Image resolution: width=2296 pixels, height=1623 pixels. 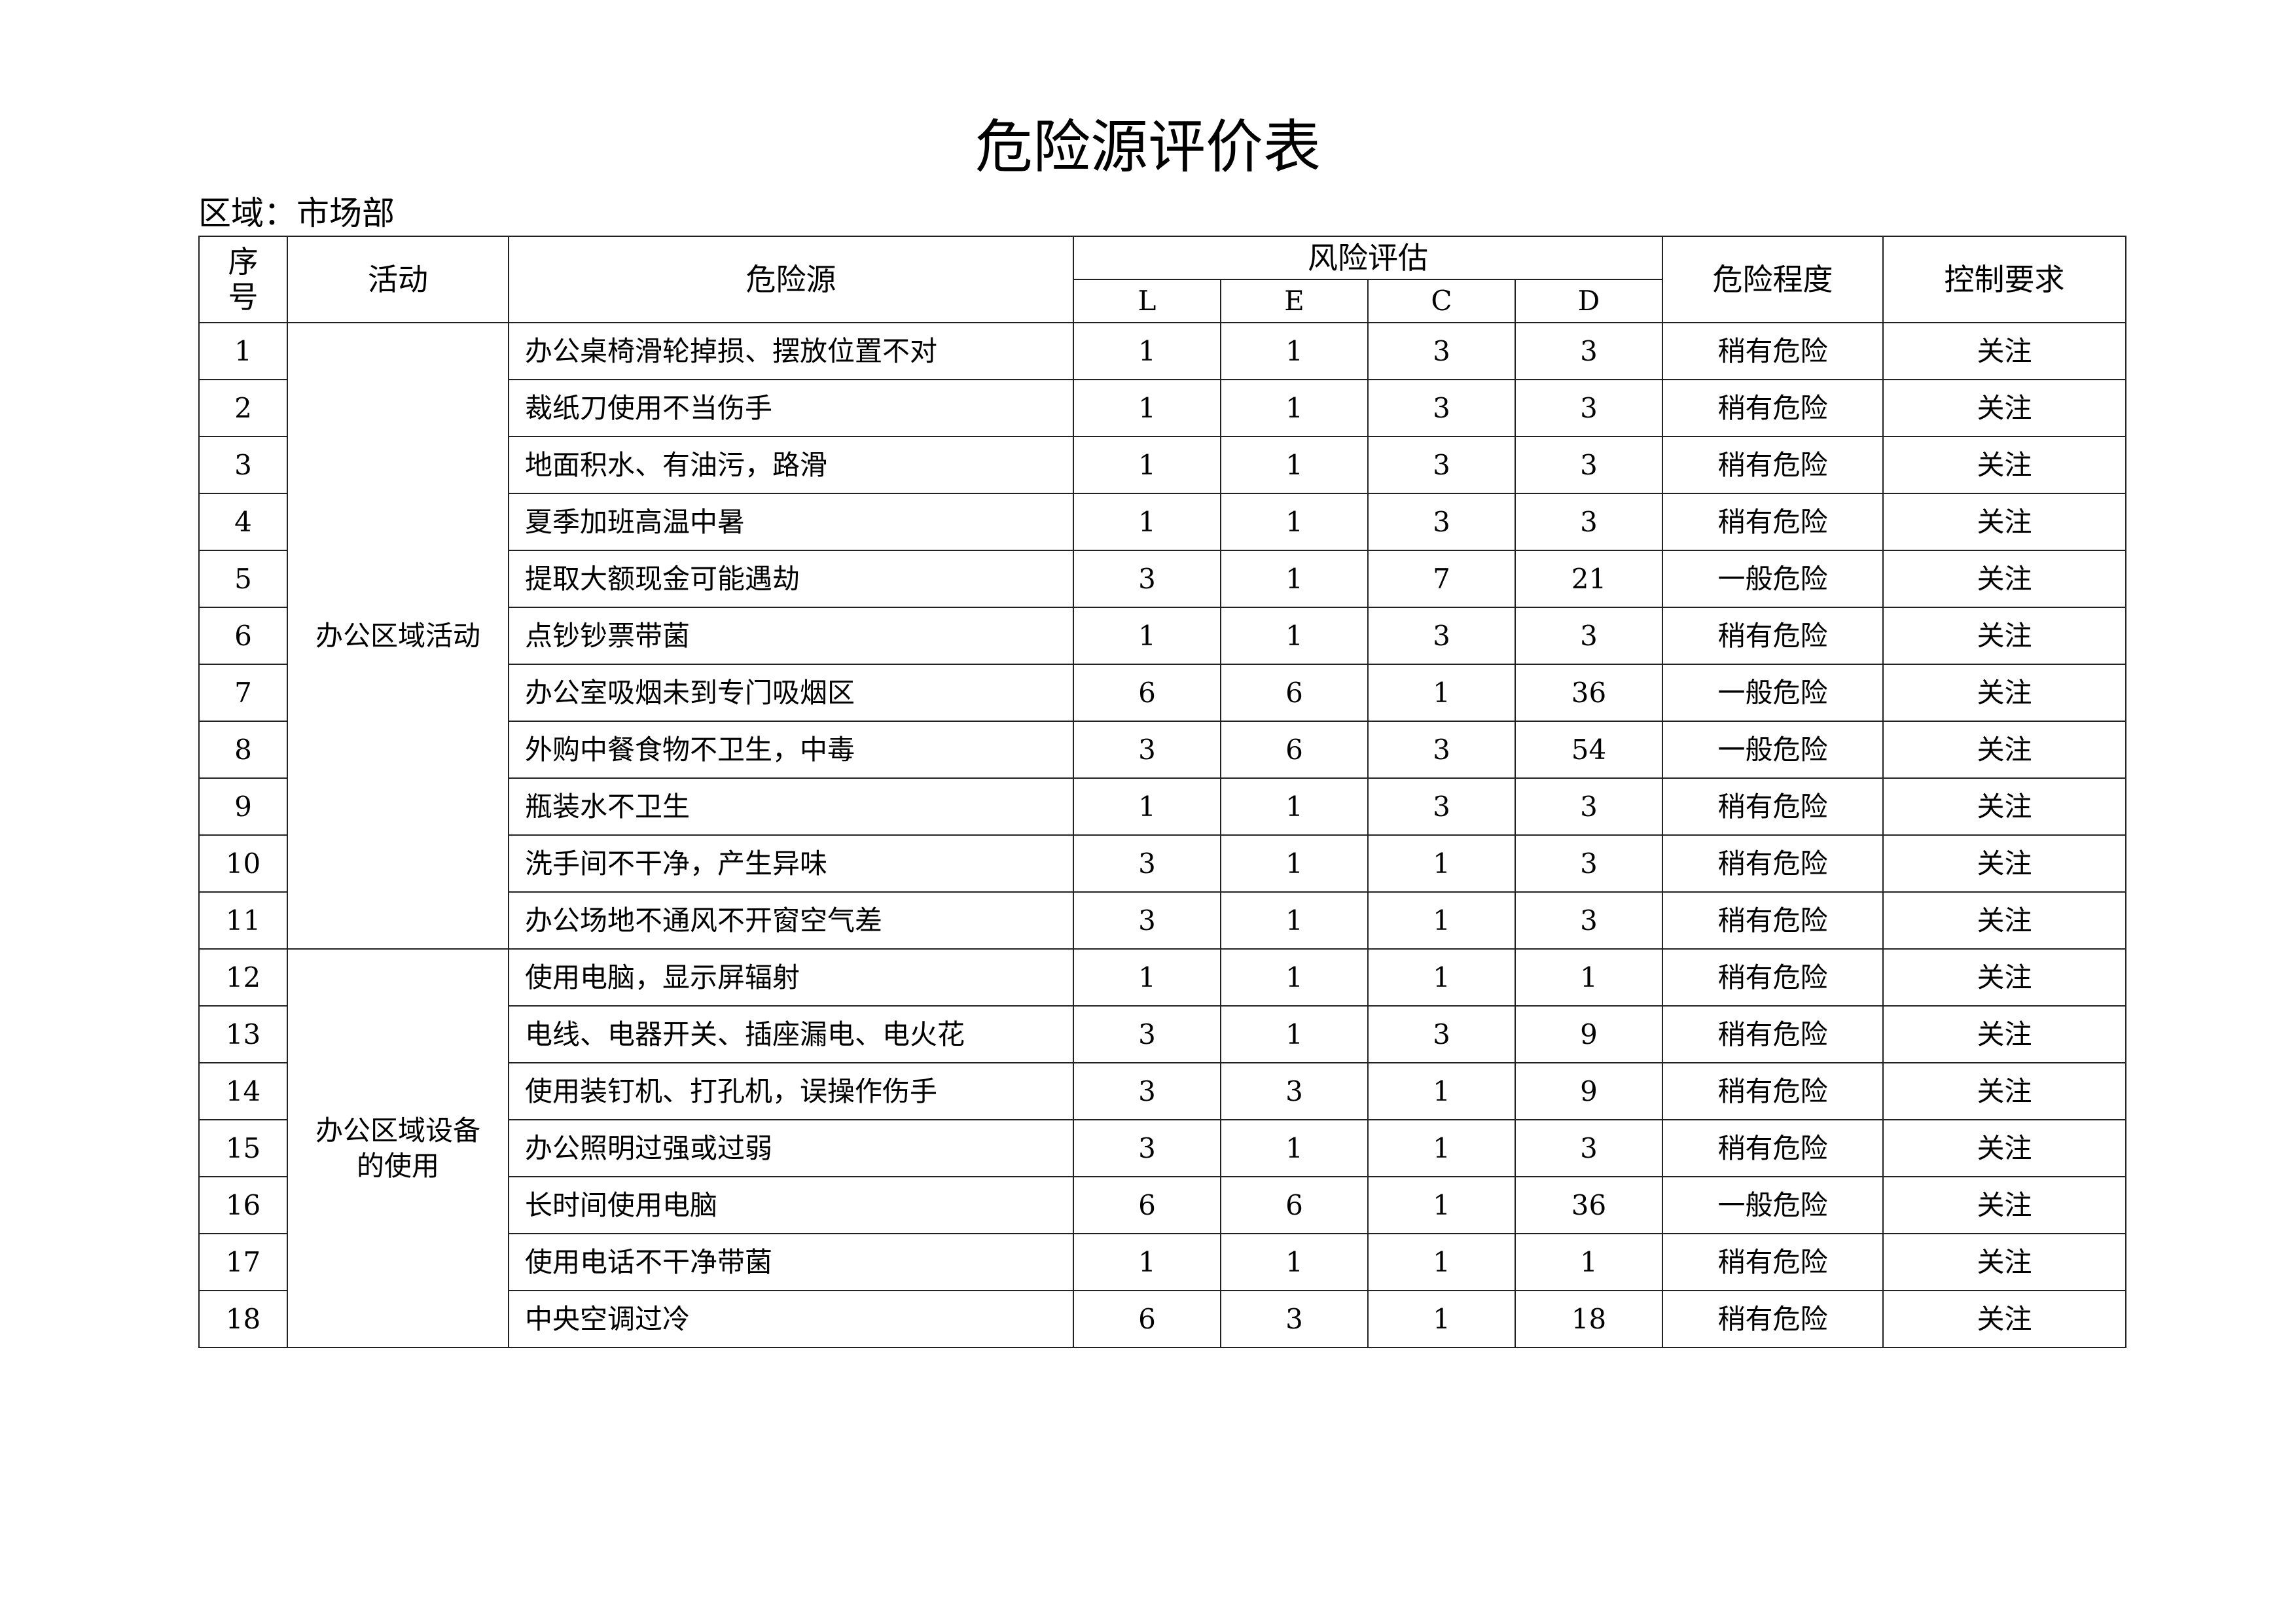 I want to click on row-number: 3, so click(x=243, y=465).